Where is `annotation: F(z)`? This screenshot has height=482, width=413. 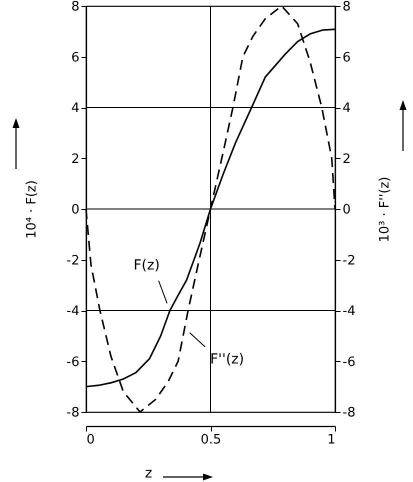 annotation: F(z) is located at coordinates (146, 265).